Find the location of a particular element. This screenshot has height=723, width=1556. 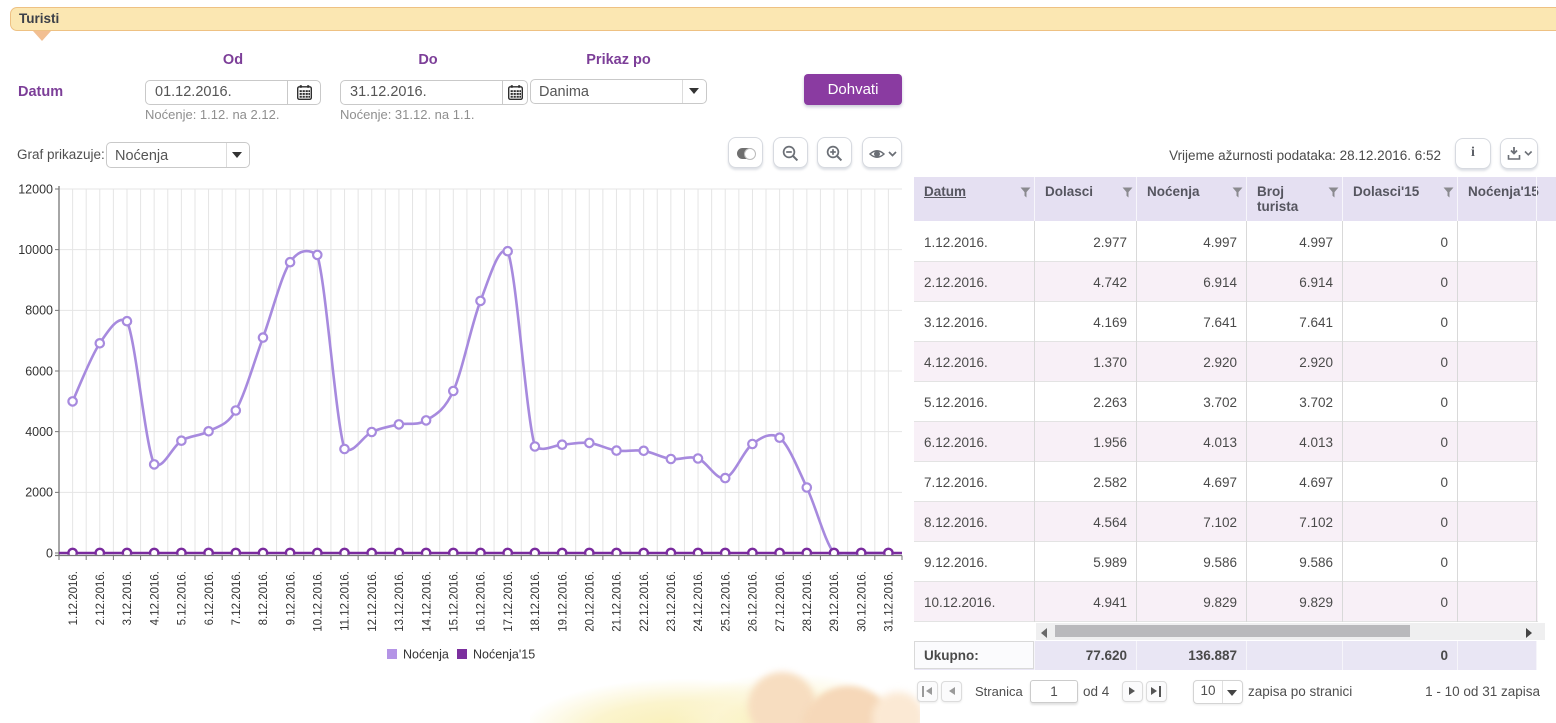

svg-text: 25.12.2016. is located at coordinates (726, 601).